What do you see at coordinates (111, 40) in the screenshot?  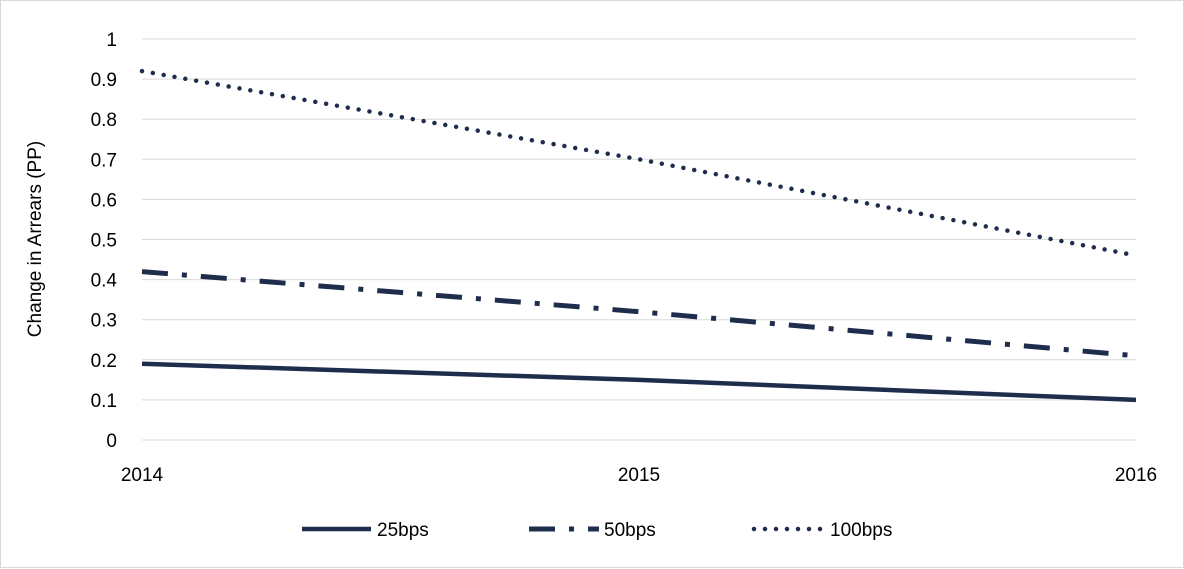 I see `y-tick-label: 1` at bounding box center [111, 40].